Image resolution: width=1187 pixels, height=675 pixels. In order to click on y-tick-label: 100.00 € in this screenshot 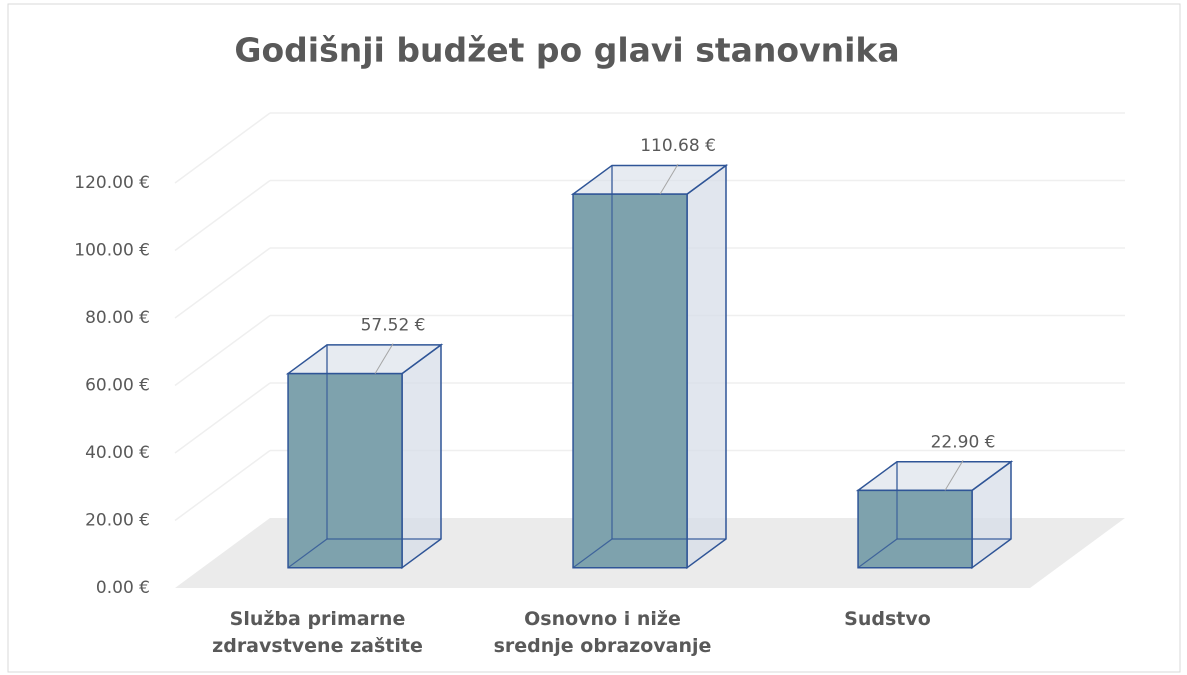, I will do `click(112, 251)`.